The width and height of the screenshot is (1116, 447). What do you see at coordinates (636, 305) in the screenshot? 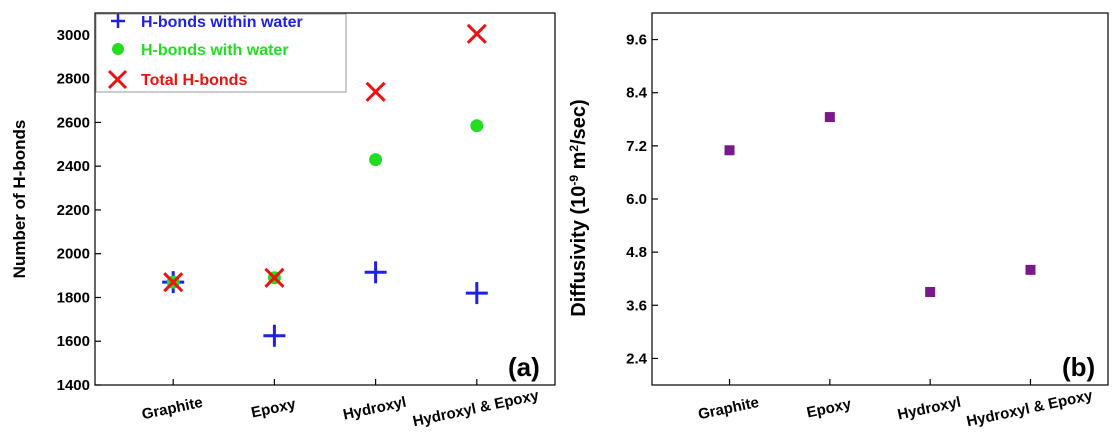
I see `y-tick-label: 3.6` at bounding box center [636, 305].